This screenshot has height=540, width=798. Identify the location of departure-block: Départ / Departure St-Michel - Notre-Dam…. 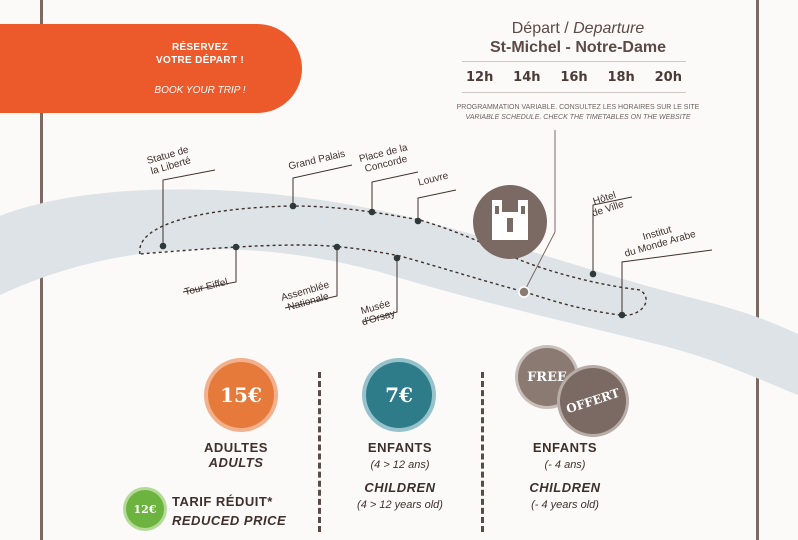
(578, 38).